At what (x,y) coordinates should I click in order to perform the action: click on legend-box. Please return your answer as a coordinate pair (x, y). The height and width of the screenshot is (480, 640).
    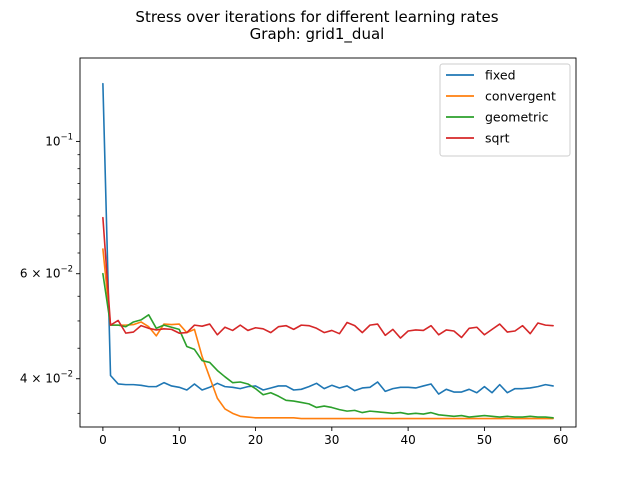
    Looking at the image, I should click on (505, 110).